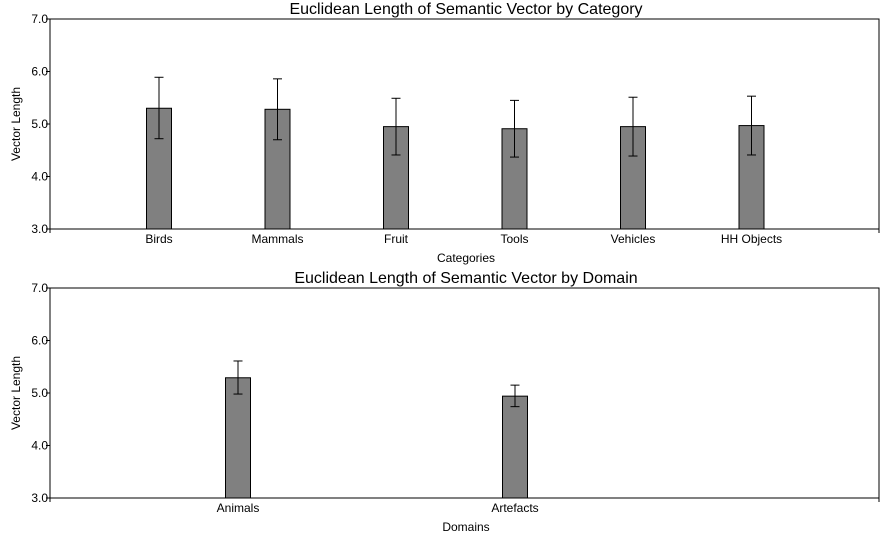 Image resolution: width=892 pixels, height=538 pixels. Describe the element at coordinates (751, 239) in the screenshot. I see `category-x-tick-label: HH Objects` at that location.